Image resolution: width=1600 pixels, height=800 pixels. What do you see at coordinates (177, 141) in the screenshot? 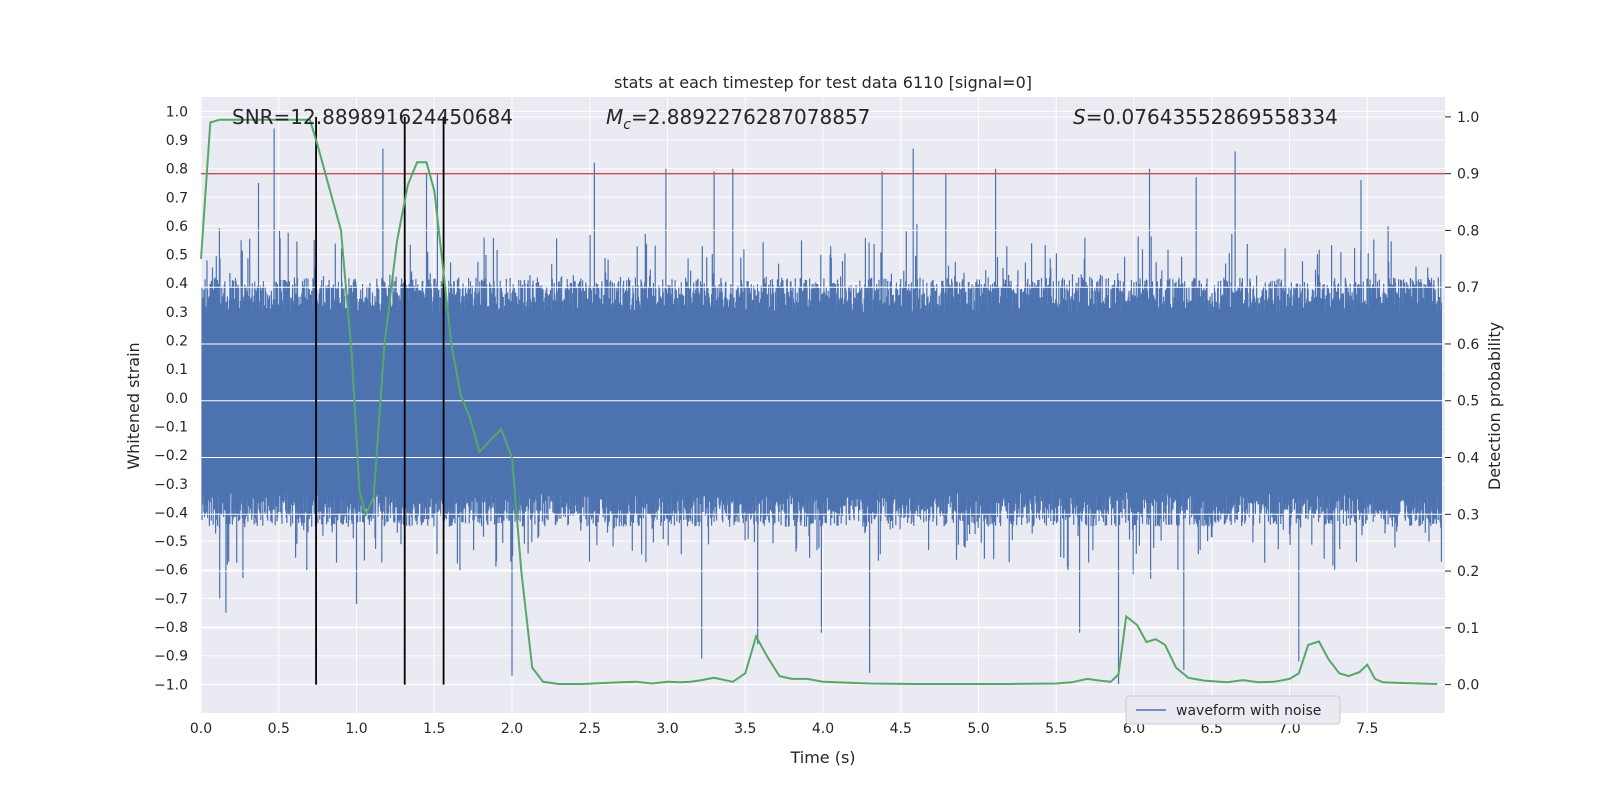
I see `y-left-tick-label: 0.9` at bounding box center [177, 141].